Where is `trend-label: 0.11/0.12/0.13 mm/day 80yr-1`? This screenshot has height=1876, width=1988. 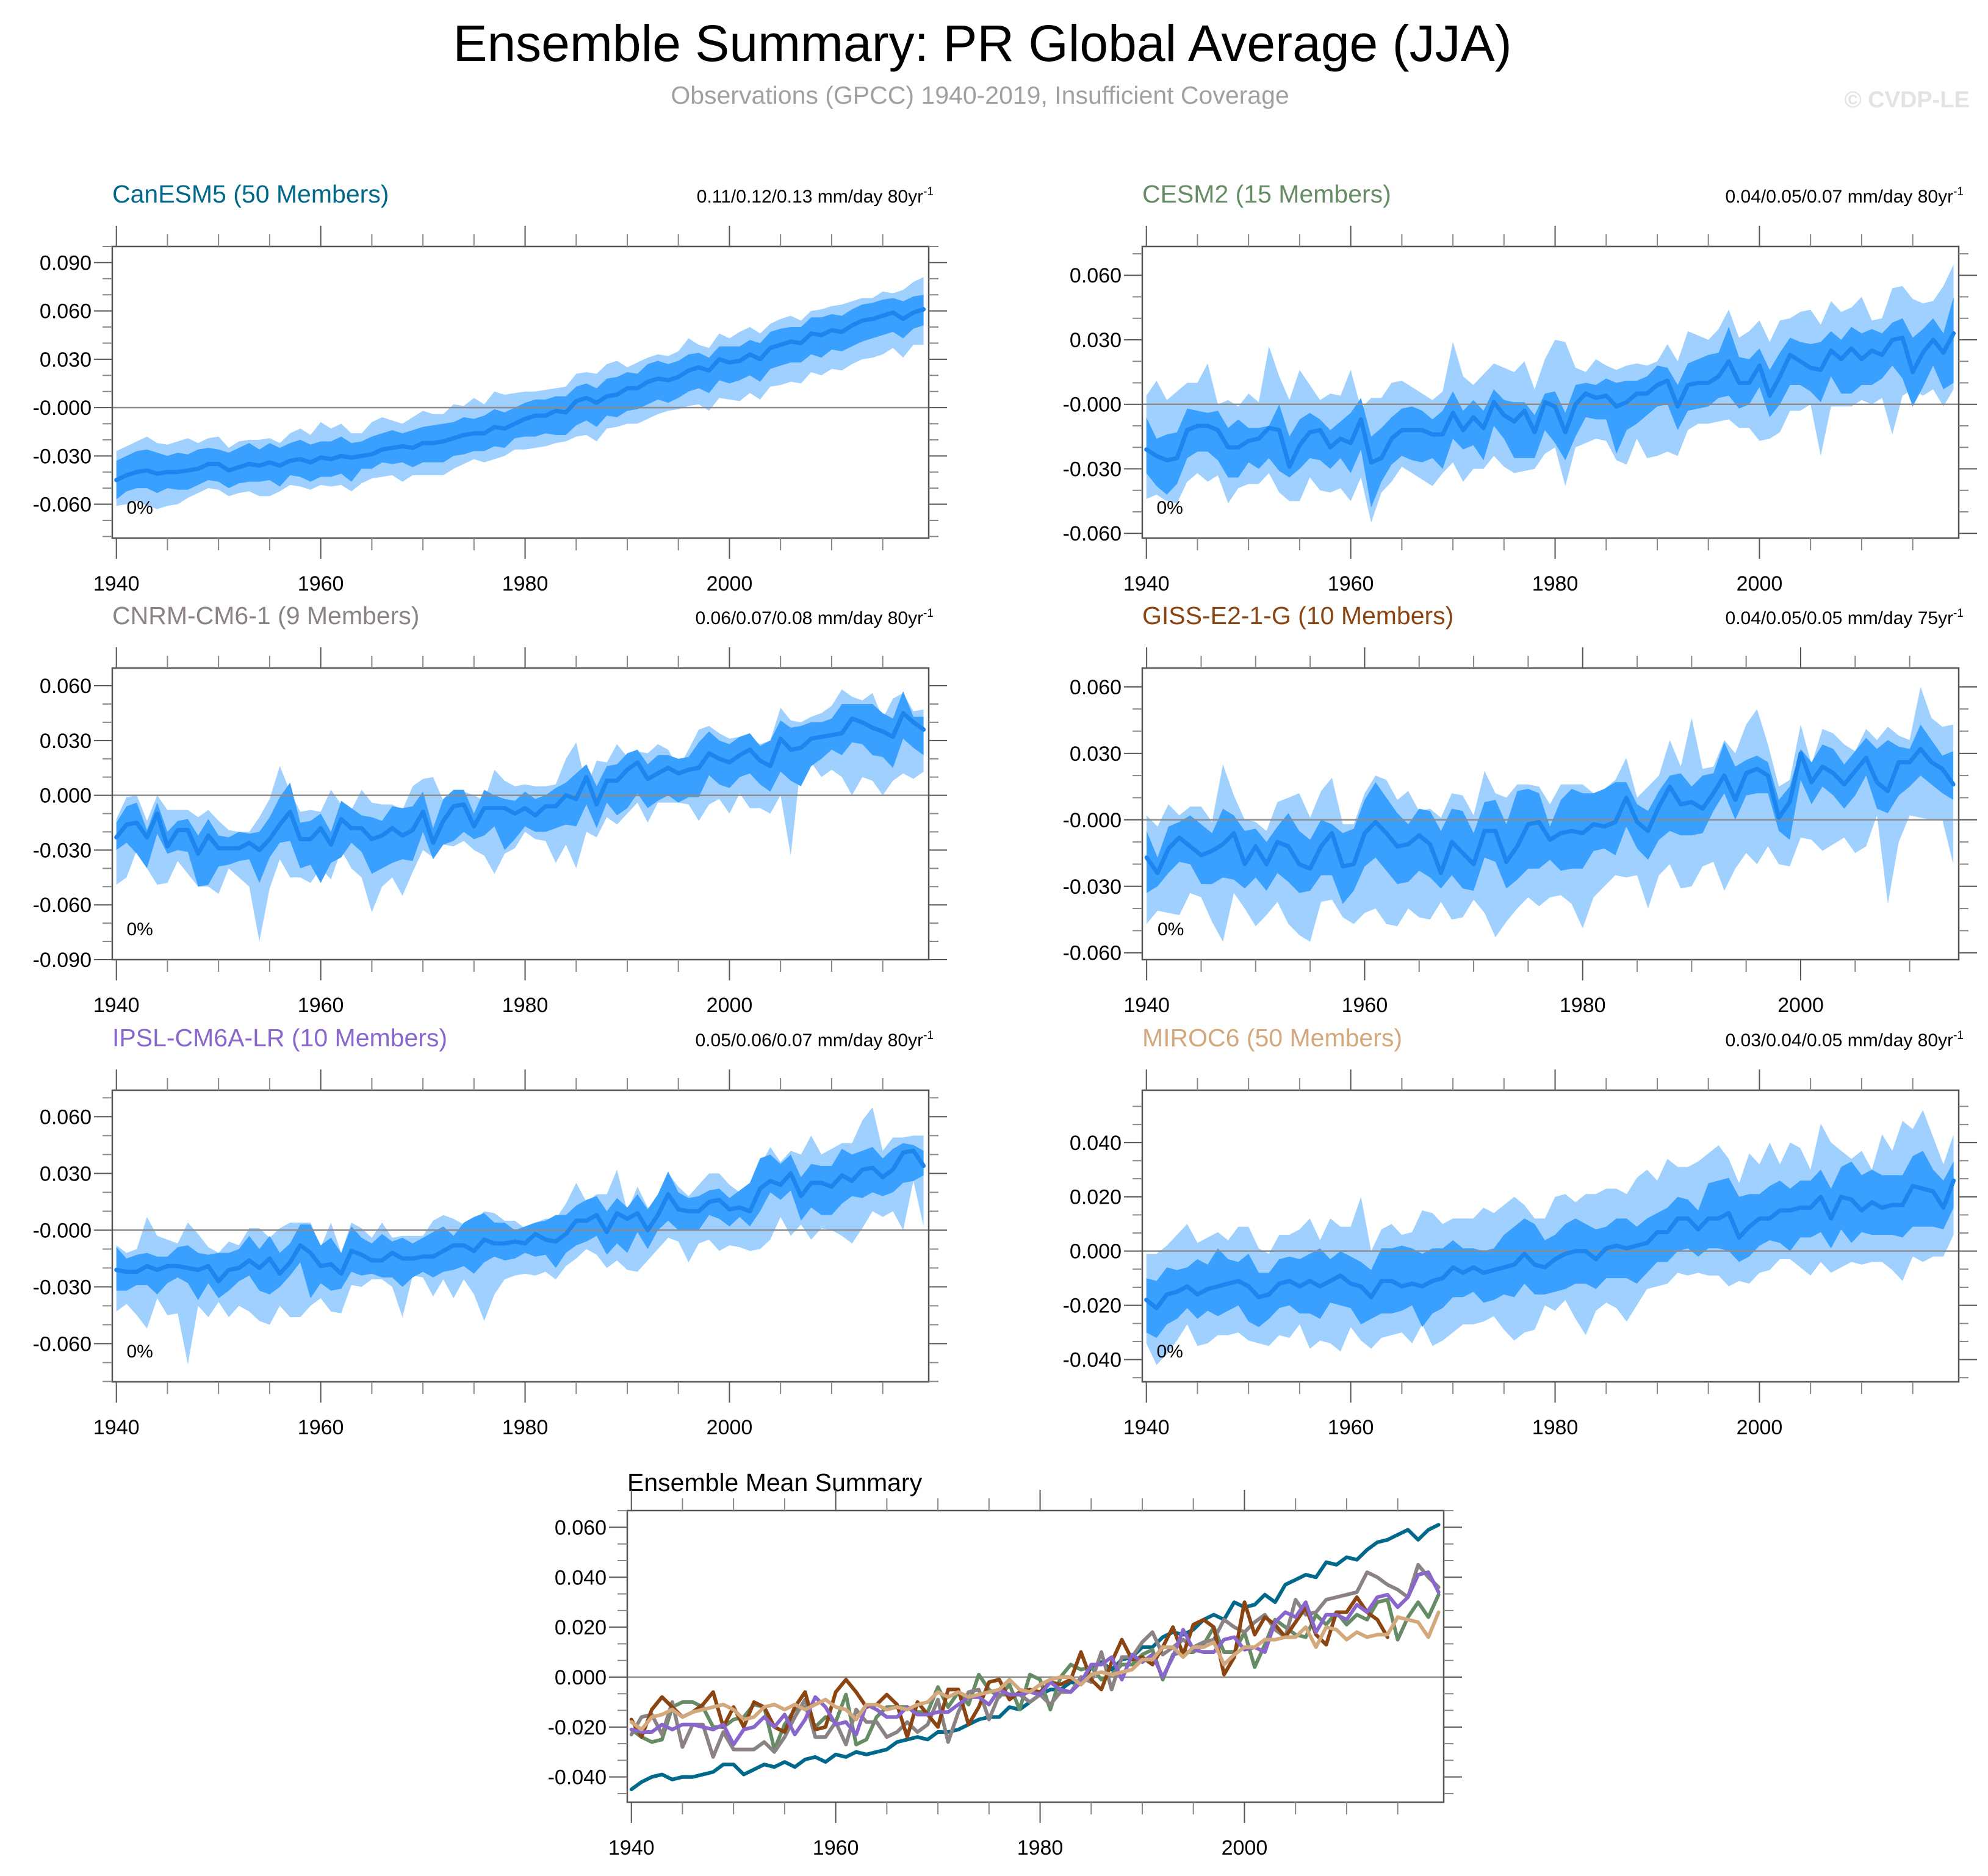 trend-label: 0.11/0.12/0.13 mm/day 80yr-1 is located at coordinates (815, 196).